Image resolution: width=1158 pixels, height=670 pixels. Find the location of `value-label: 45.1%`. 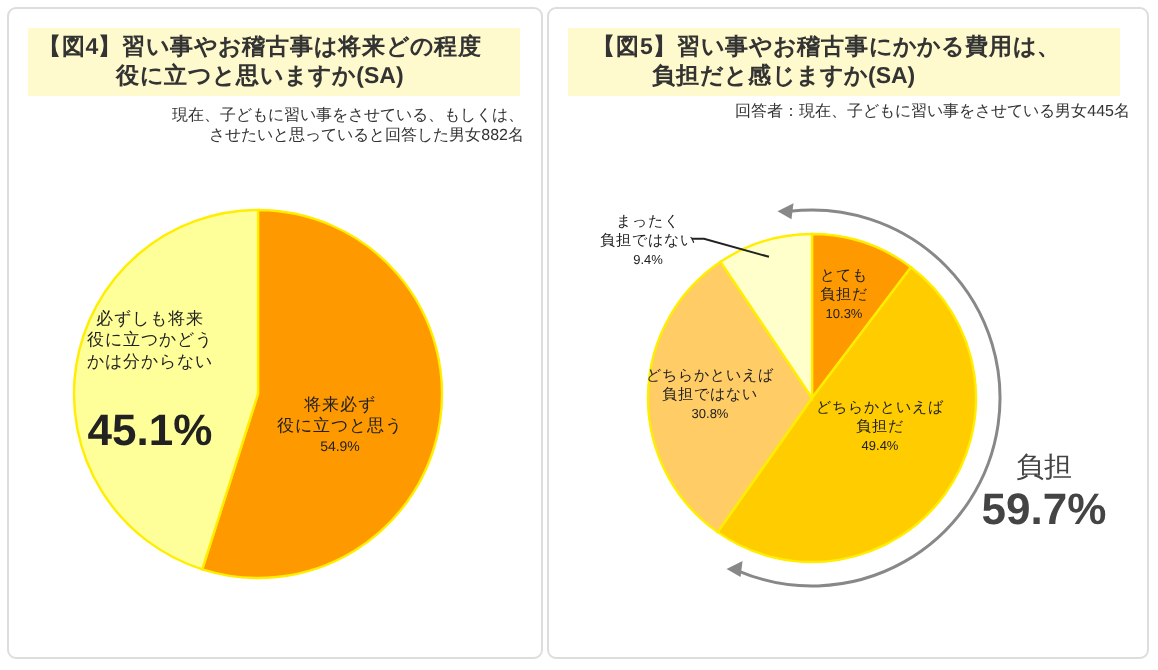

value-label: 45.1% is located at coordinates (150, 429).